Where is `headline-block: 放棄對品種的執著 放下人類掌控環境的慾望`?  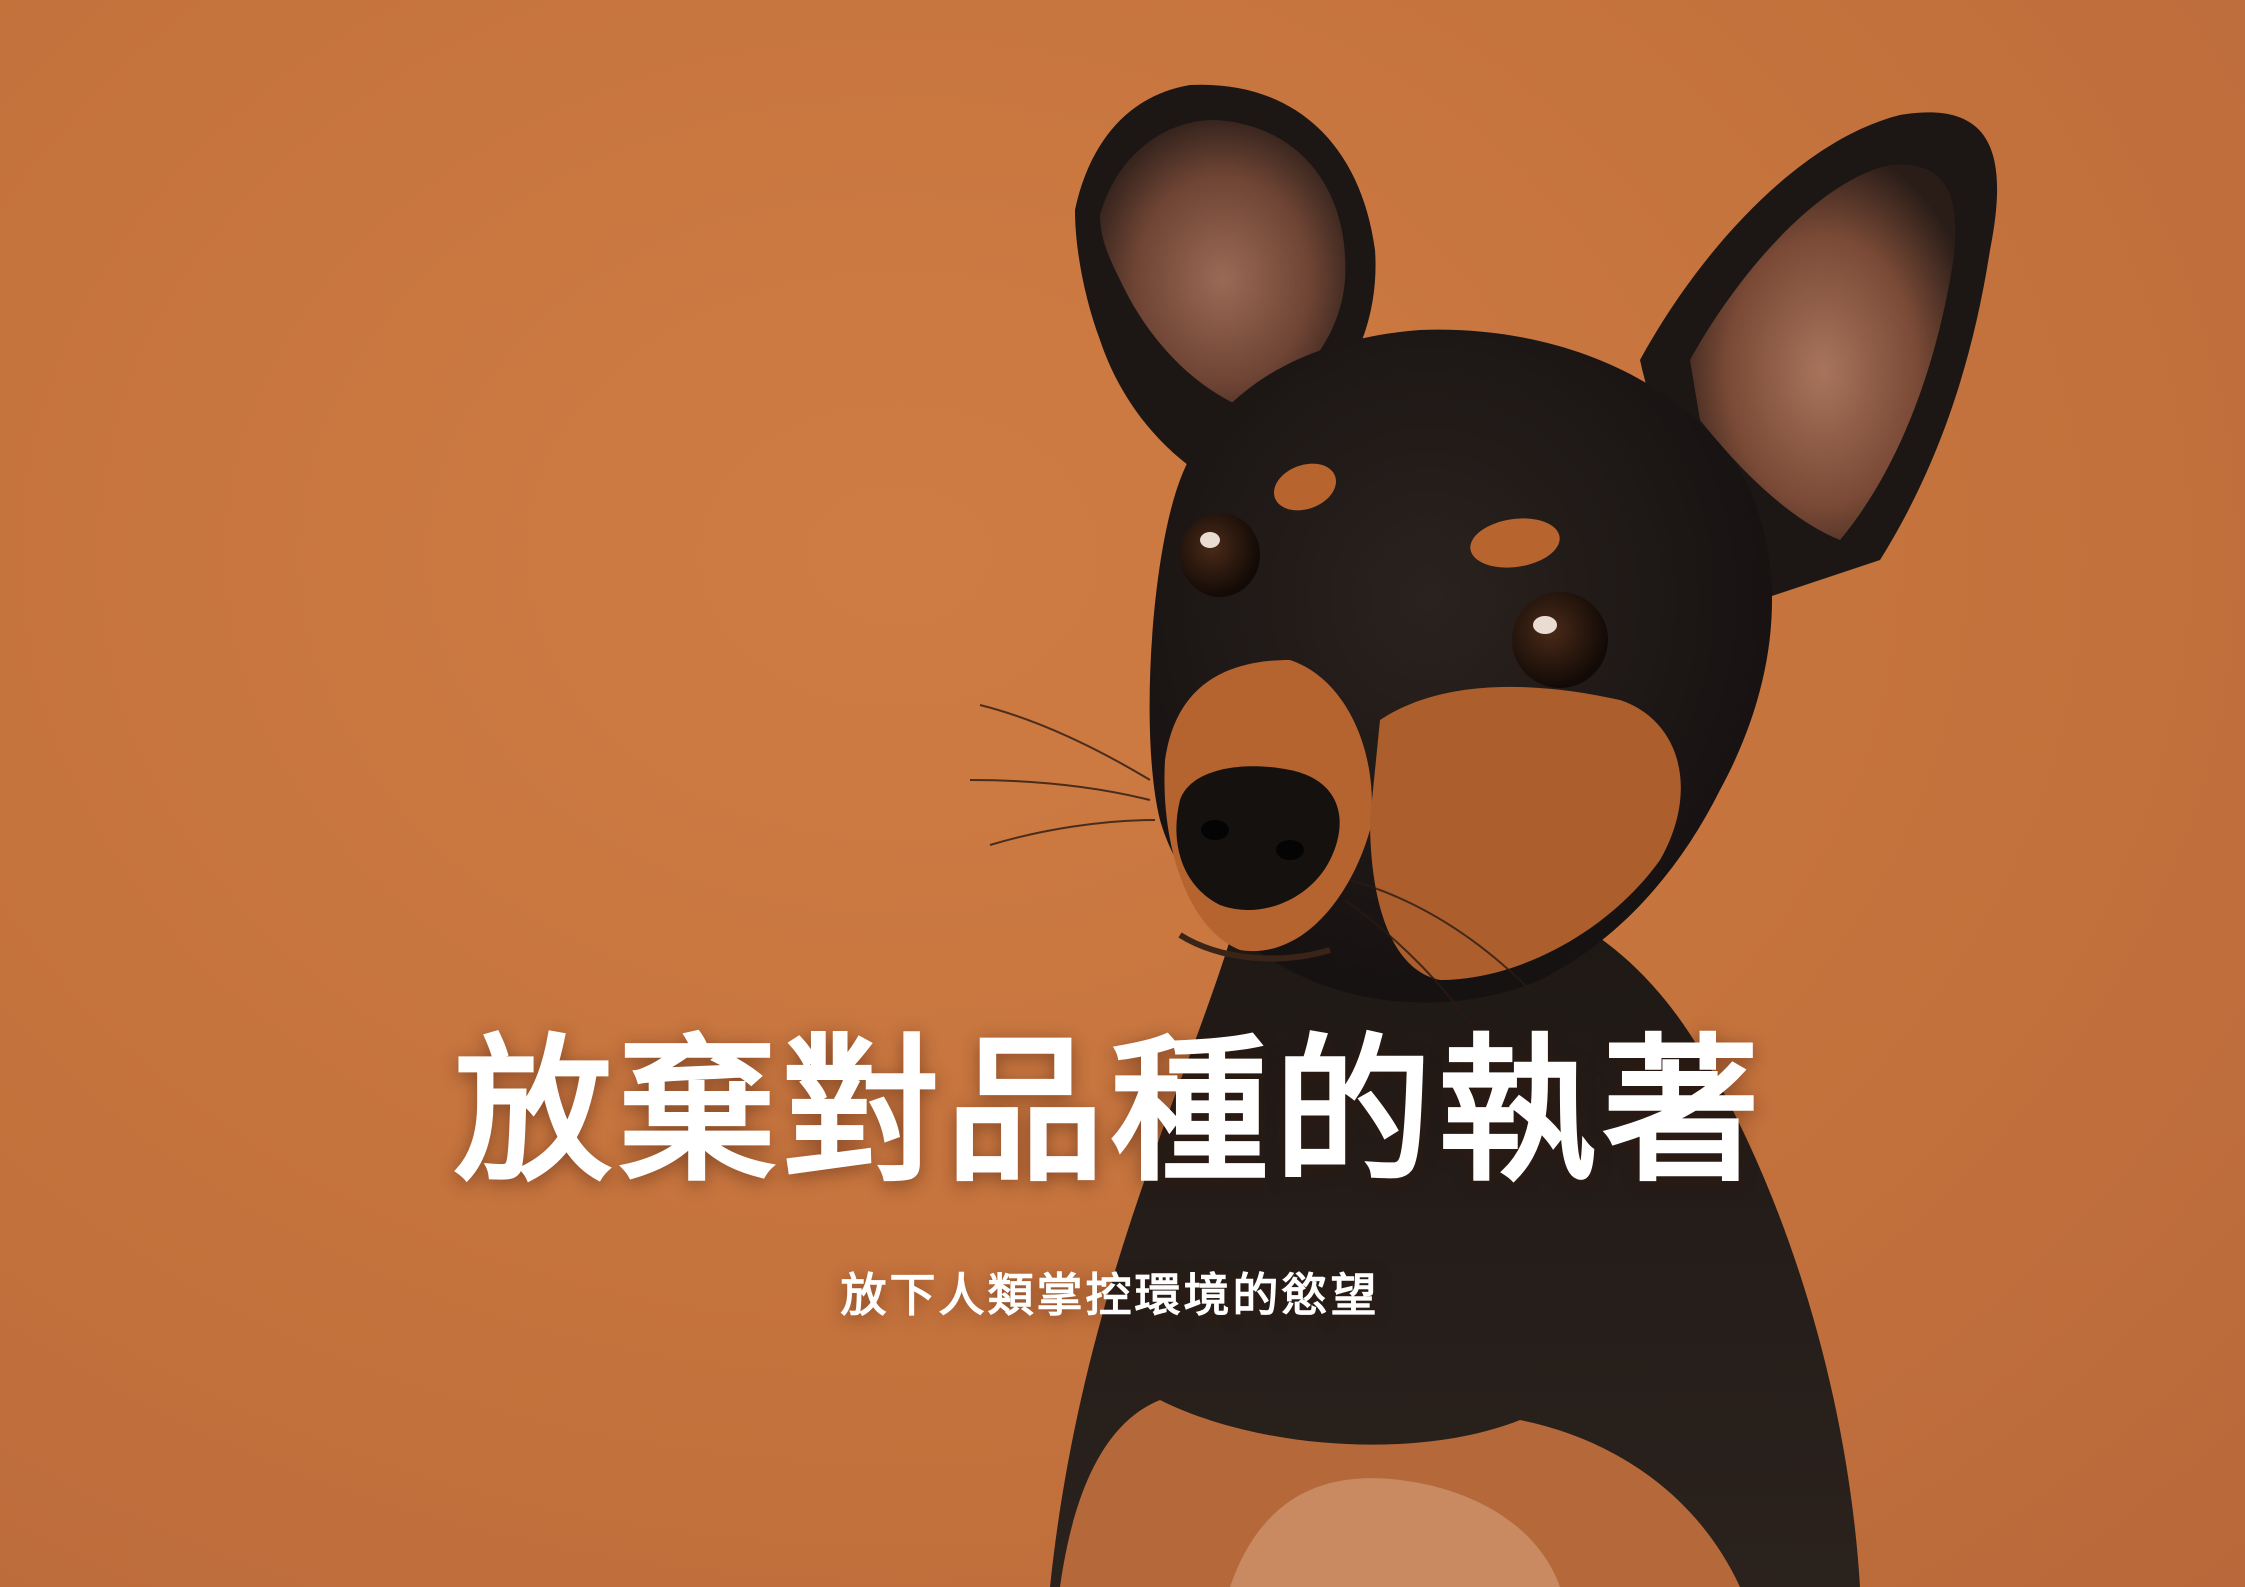 headline-block: 放棄對品種的執著 放下人類掌控環境的慾望 is located at coordinates (1110, 1175).